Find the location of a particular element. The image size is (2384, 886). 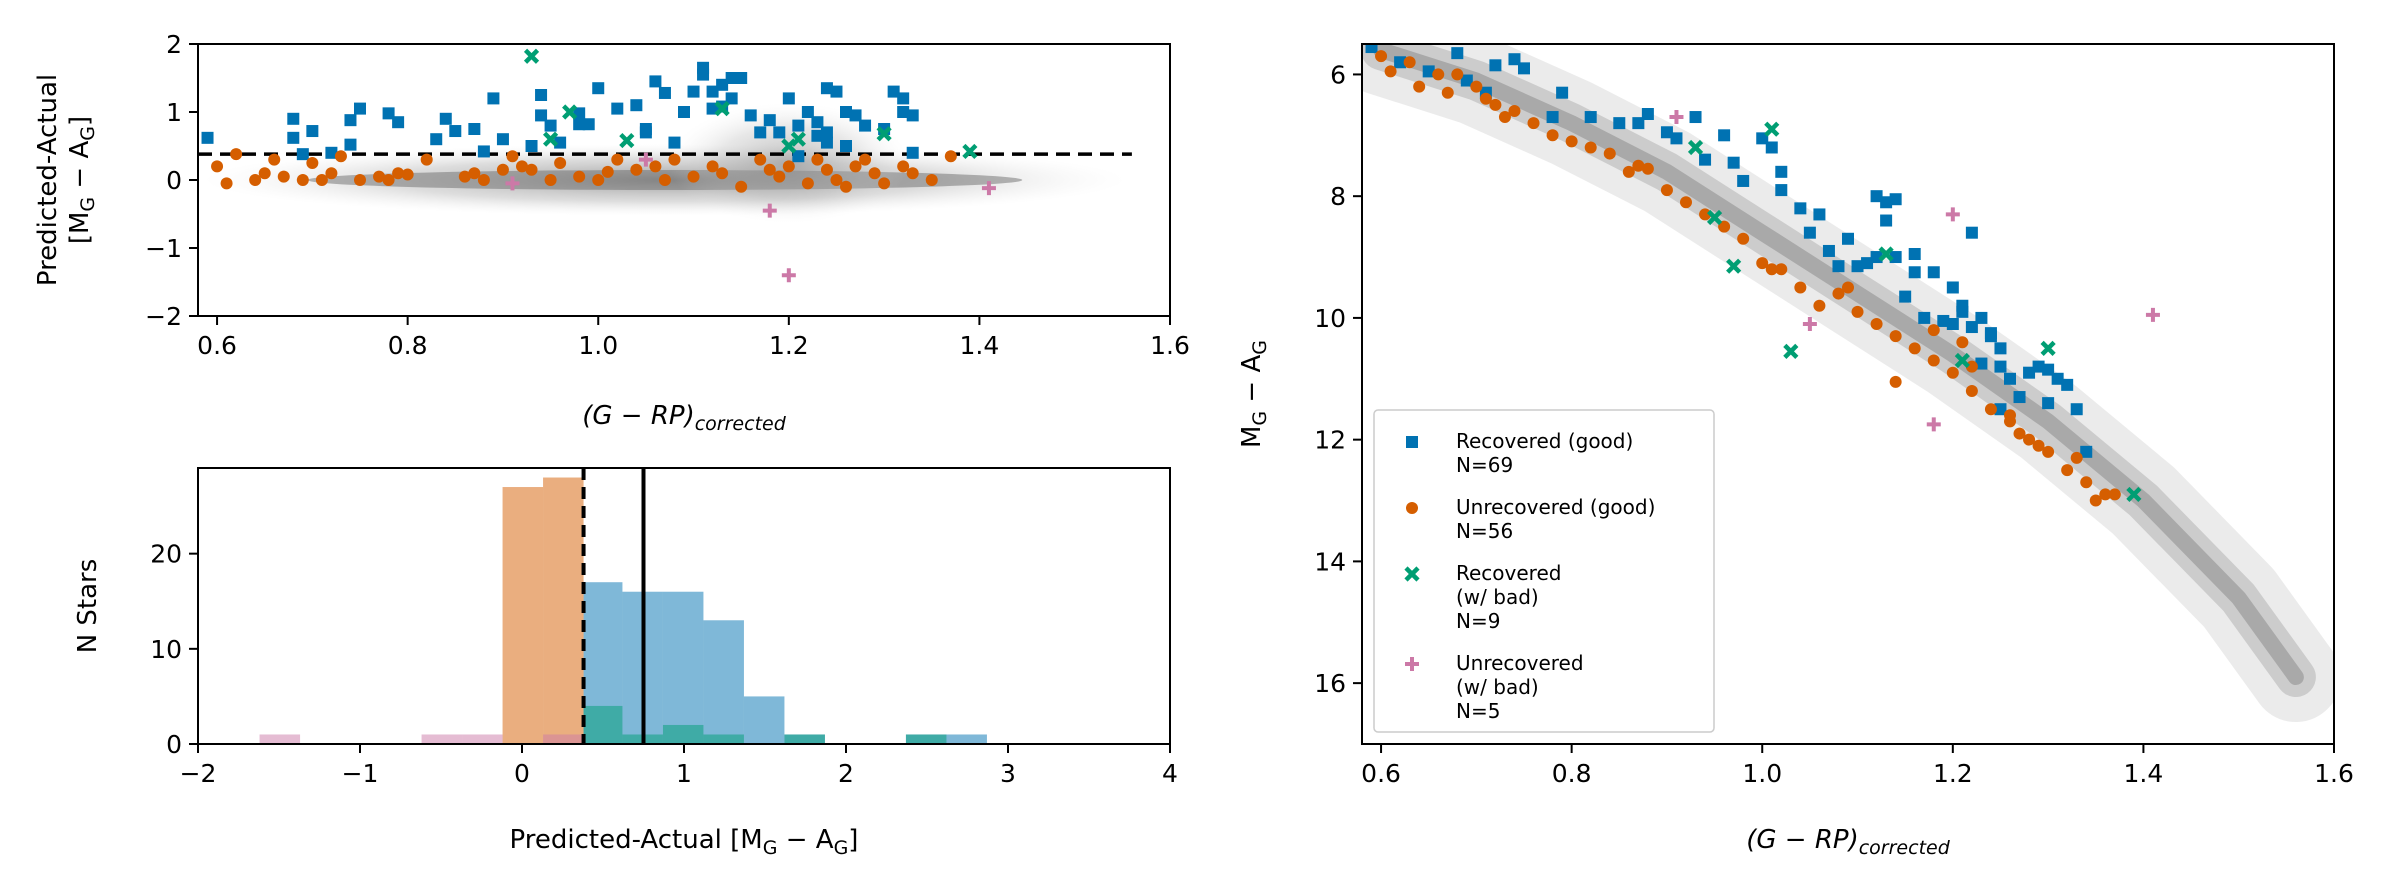

x-tick-label: 1.2 is located at coordinates (1953, 773).